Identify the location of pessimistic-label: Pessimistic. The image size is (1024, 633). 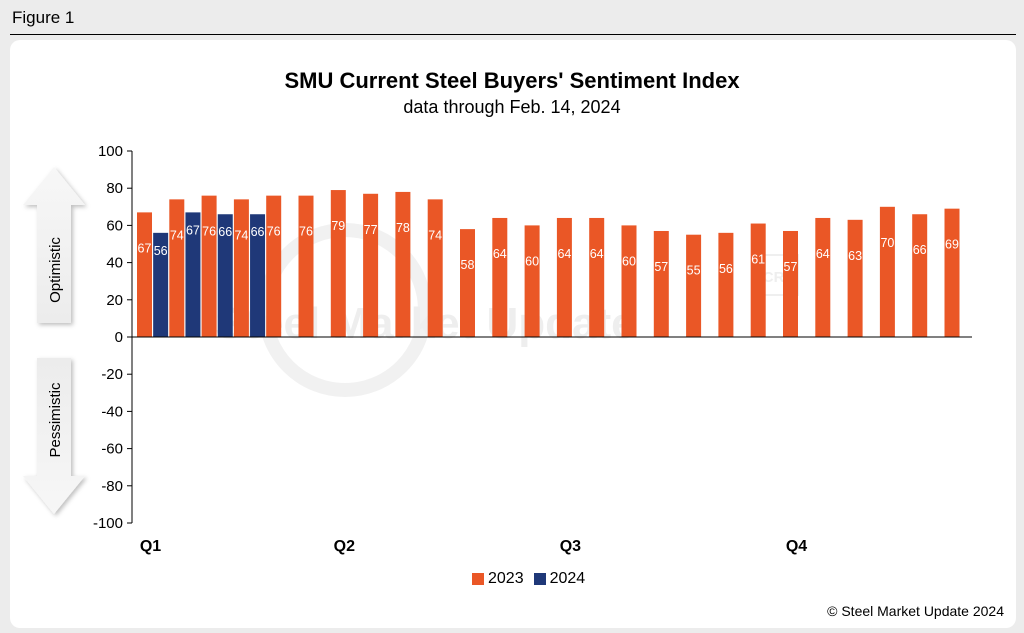
(55, 420).